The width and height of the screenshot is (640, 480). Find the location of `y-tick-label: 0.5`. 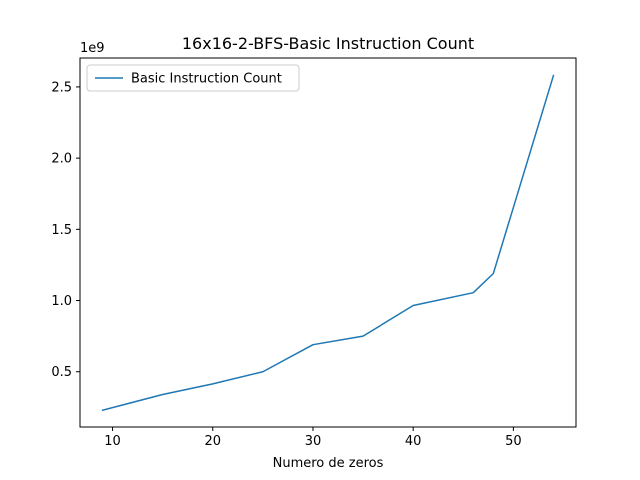

y-tick-label: 0.5 is located at coordinates (61, 372).